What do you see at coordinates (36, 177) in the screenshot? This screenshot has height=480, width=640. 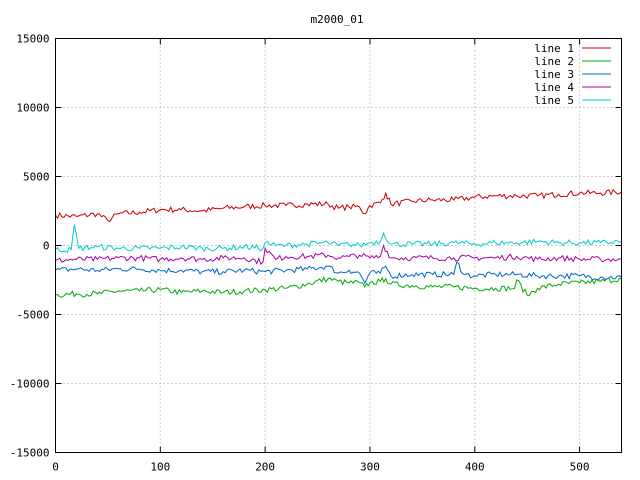 I see `y-tick-label: 5000` at bounding box center [36, 177].